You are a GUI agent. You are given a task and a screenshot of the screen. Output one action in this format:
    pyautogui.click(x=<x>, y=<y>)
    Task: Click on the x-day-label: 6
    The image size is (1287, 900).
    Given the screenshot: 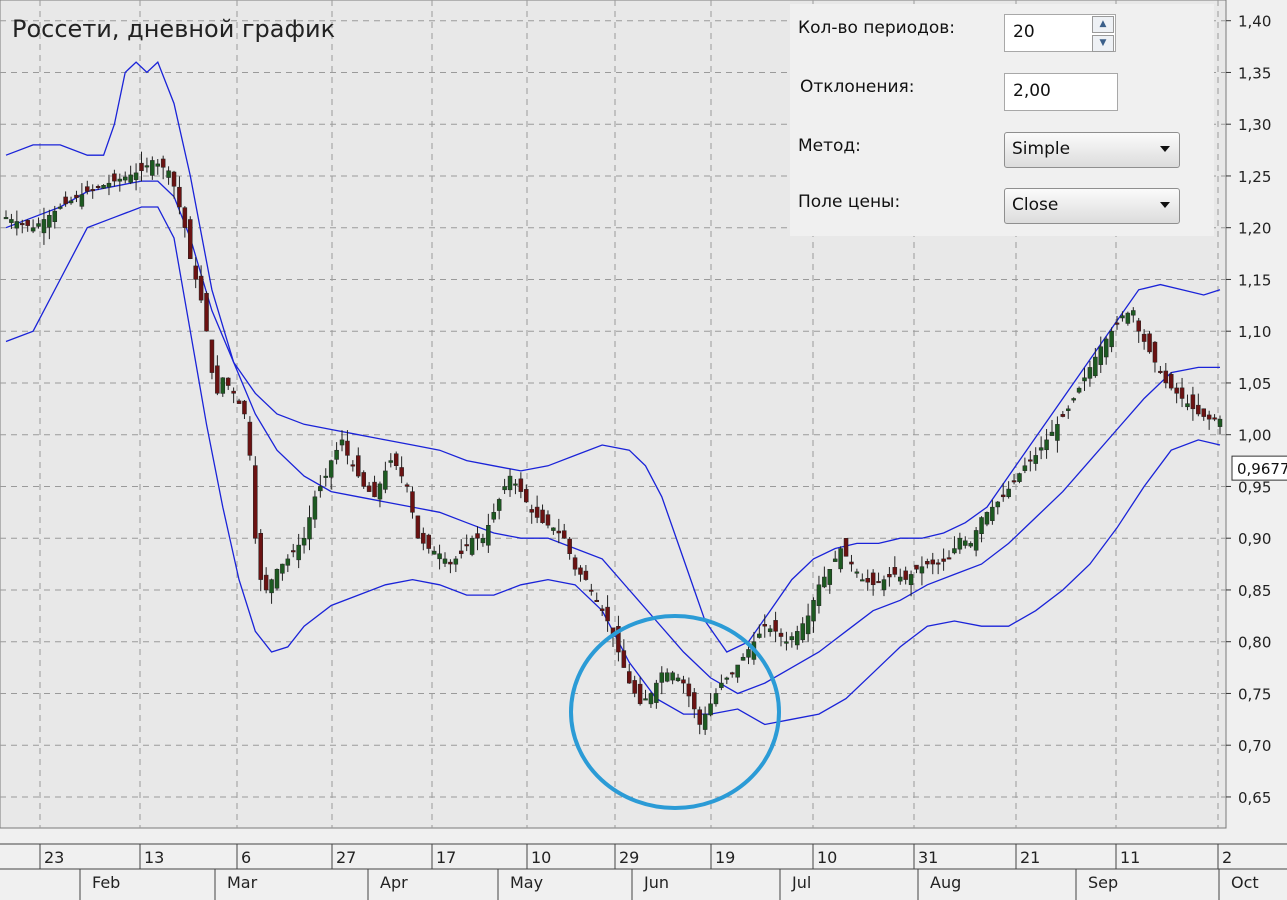 What is the action you would take?
    pyautogui.click(x=246, y=857)
    